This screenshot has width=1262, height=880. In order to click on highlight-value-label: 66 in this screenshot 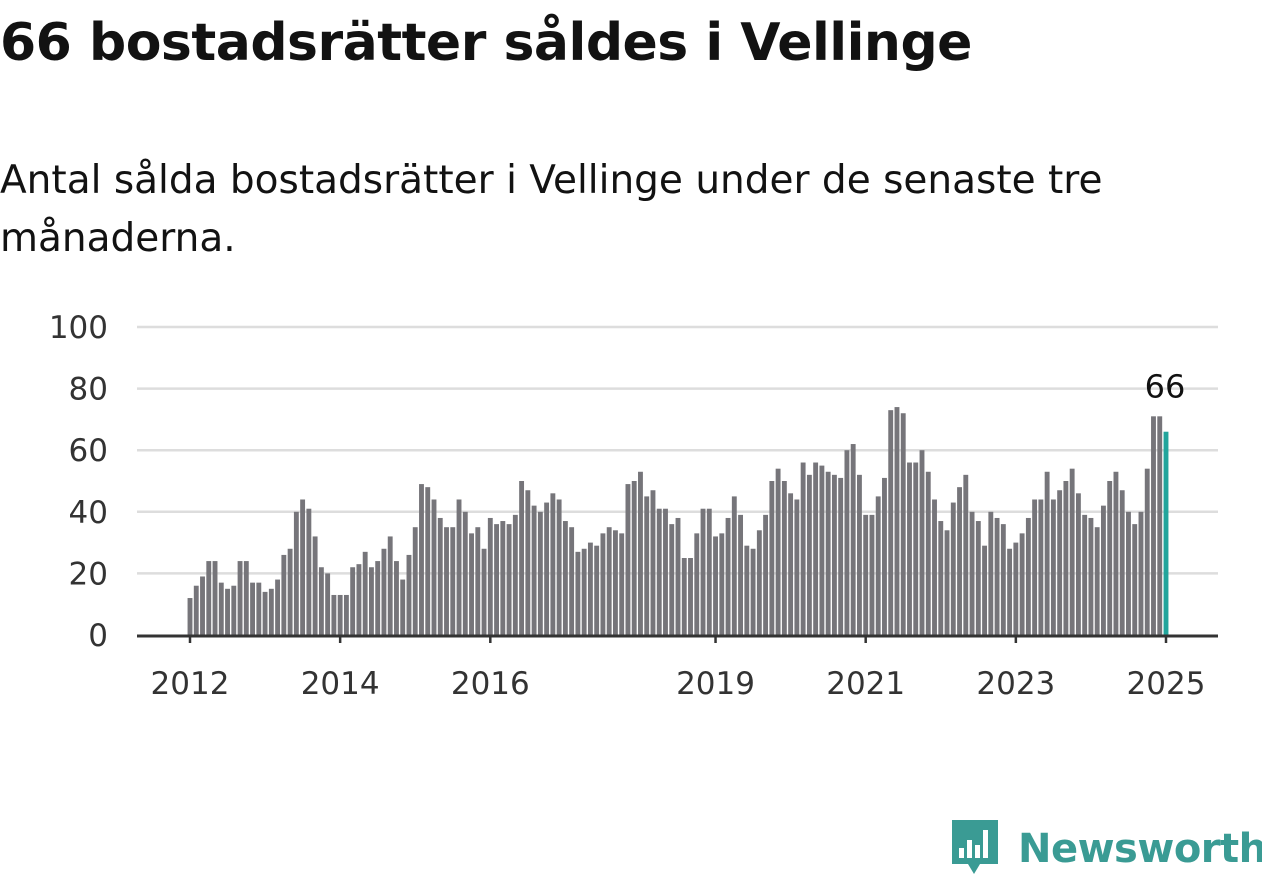, I will do `click(1165, 387)`.